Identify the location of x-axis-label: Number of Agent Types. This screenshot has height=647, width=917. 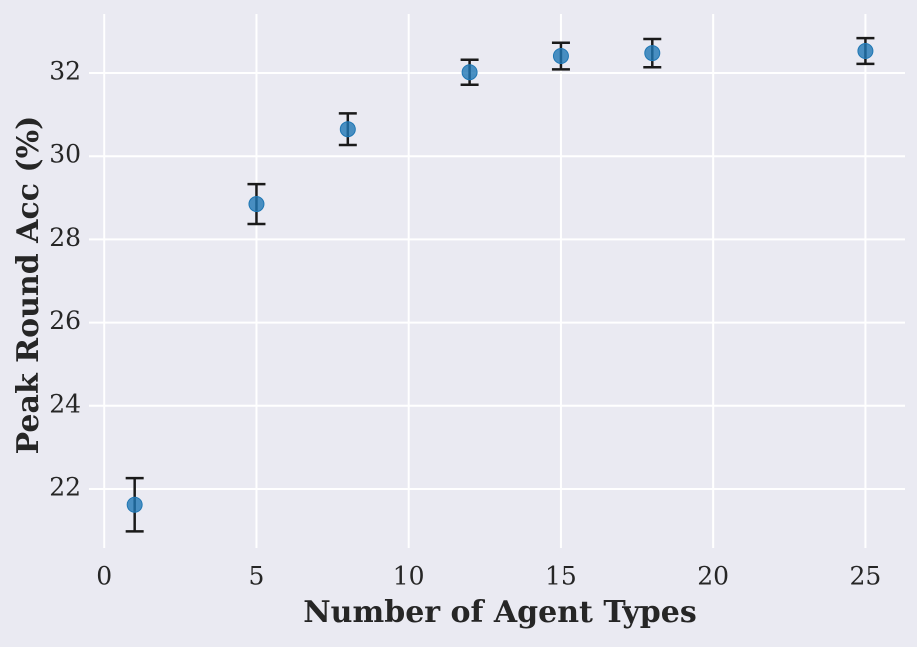
(500, 612).